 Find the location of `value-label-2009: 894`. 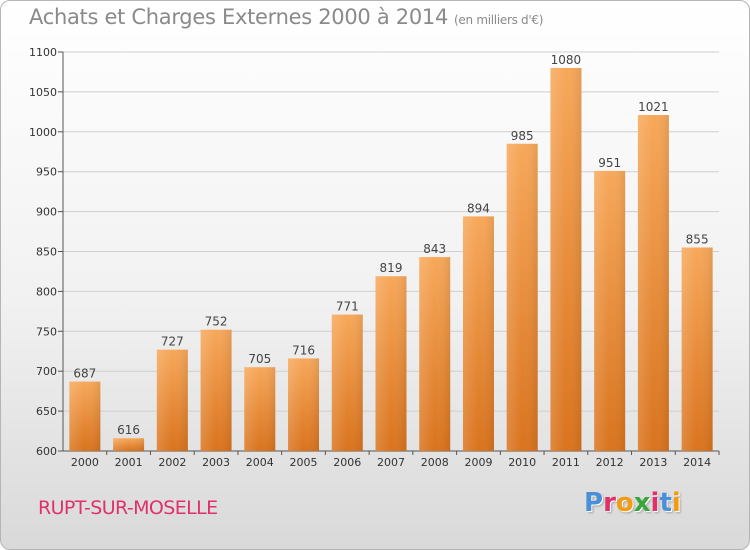

value-label-2009: 894 is located at coordinates (478, 208).